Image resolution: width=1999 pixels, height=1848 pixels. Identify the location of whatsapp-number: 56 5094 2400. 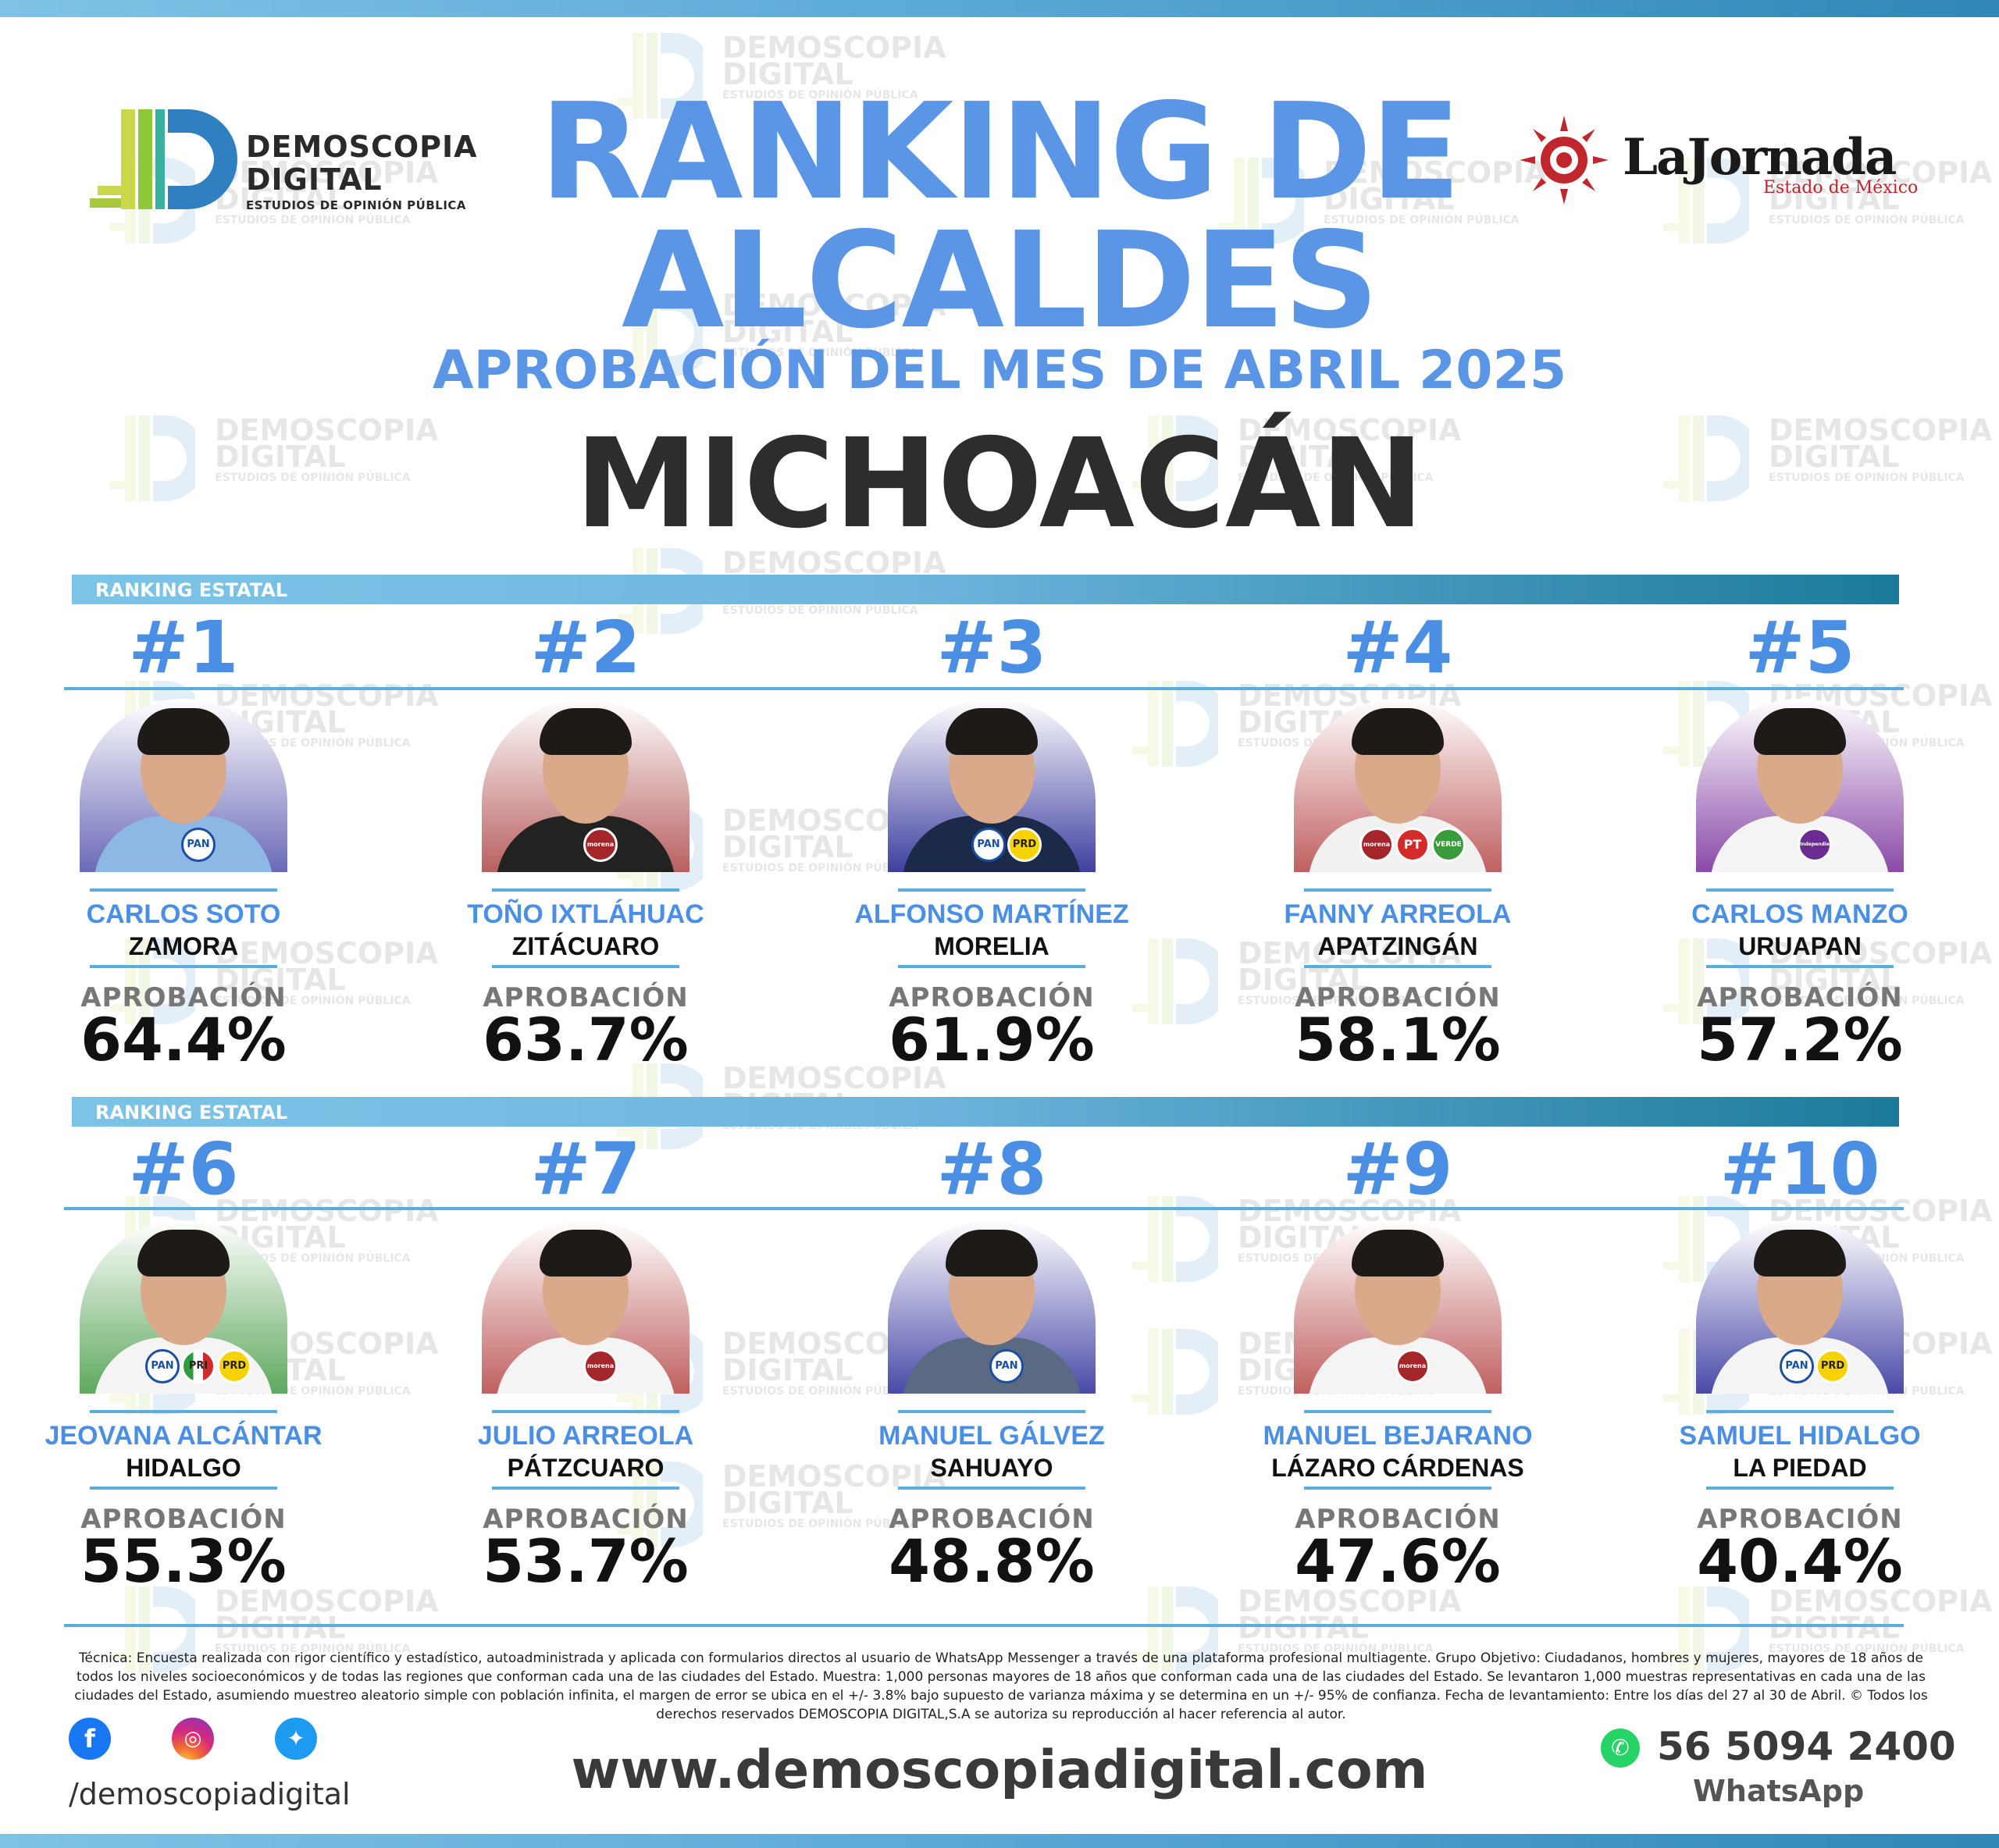
(1806, 1747).